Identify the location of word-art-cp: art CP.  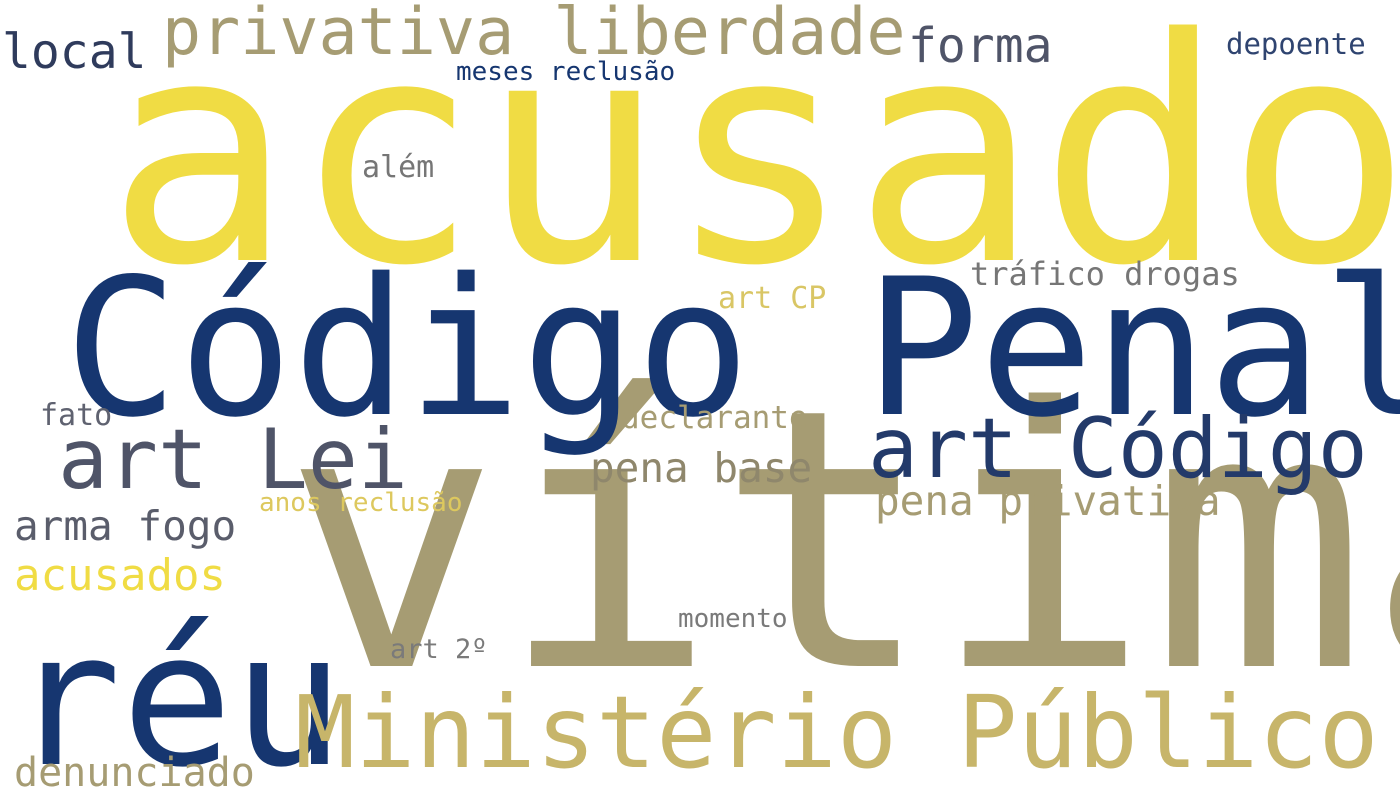
(772, 298).